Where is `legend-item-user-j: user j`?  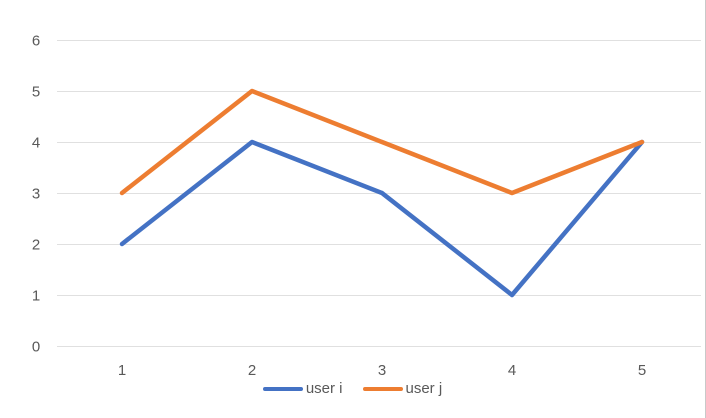
legend-item-user-j: user j is located at coordinates (402, 388).